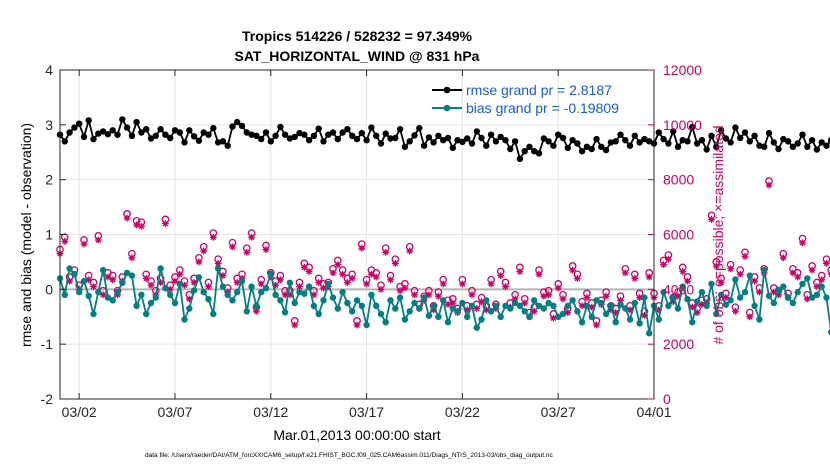 This screenshot has height=470, width=830. Describe the element at coordinates (47, 399) in the screenshot. I see `y-left-tick-label: -2` at that location.